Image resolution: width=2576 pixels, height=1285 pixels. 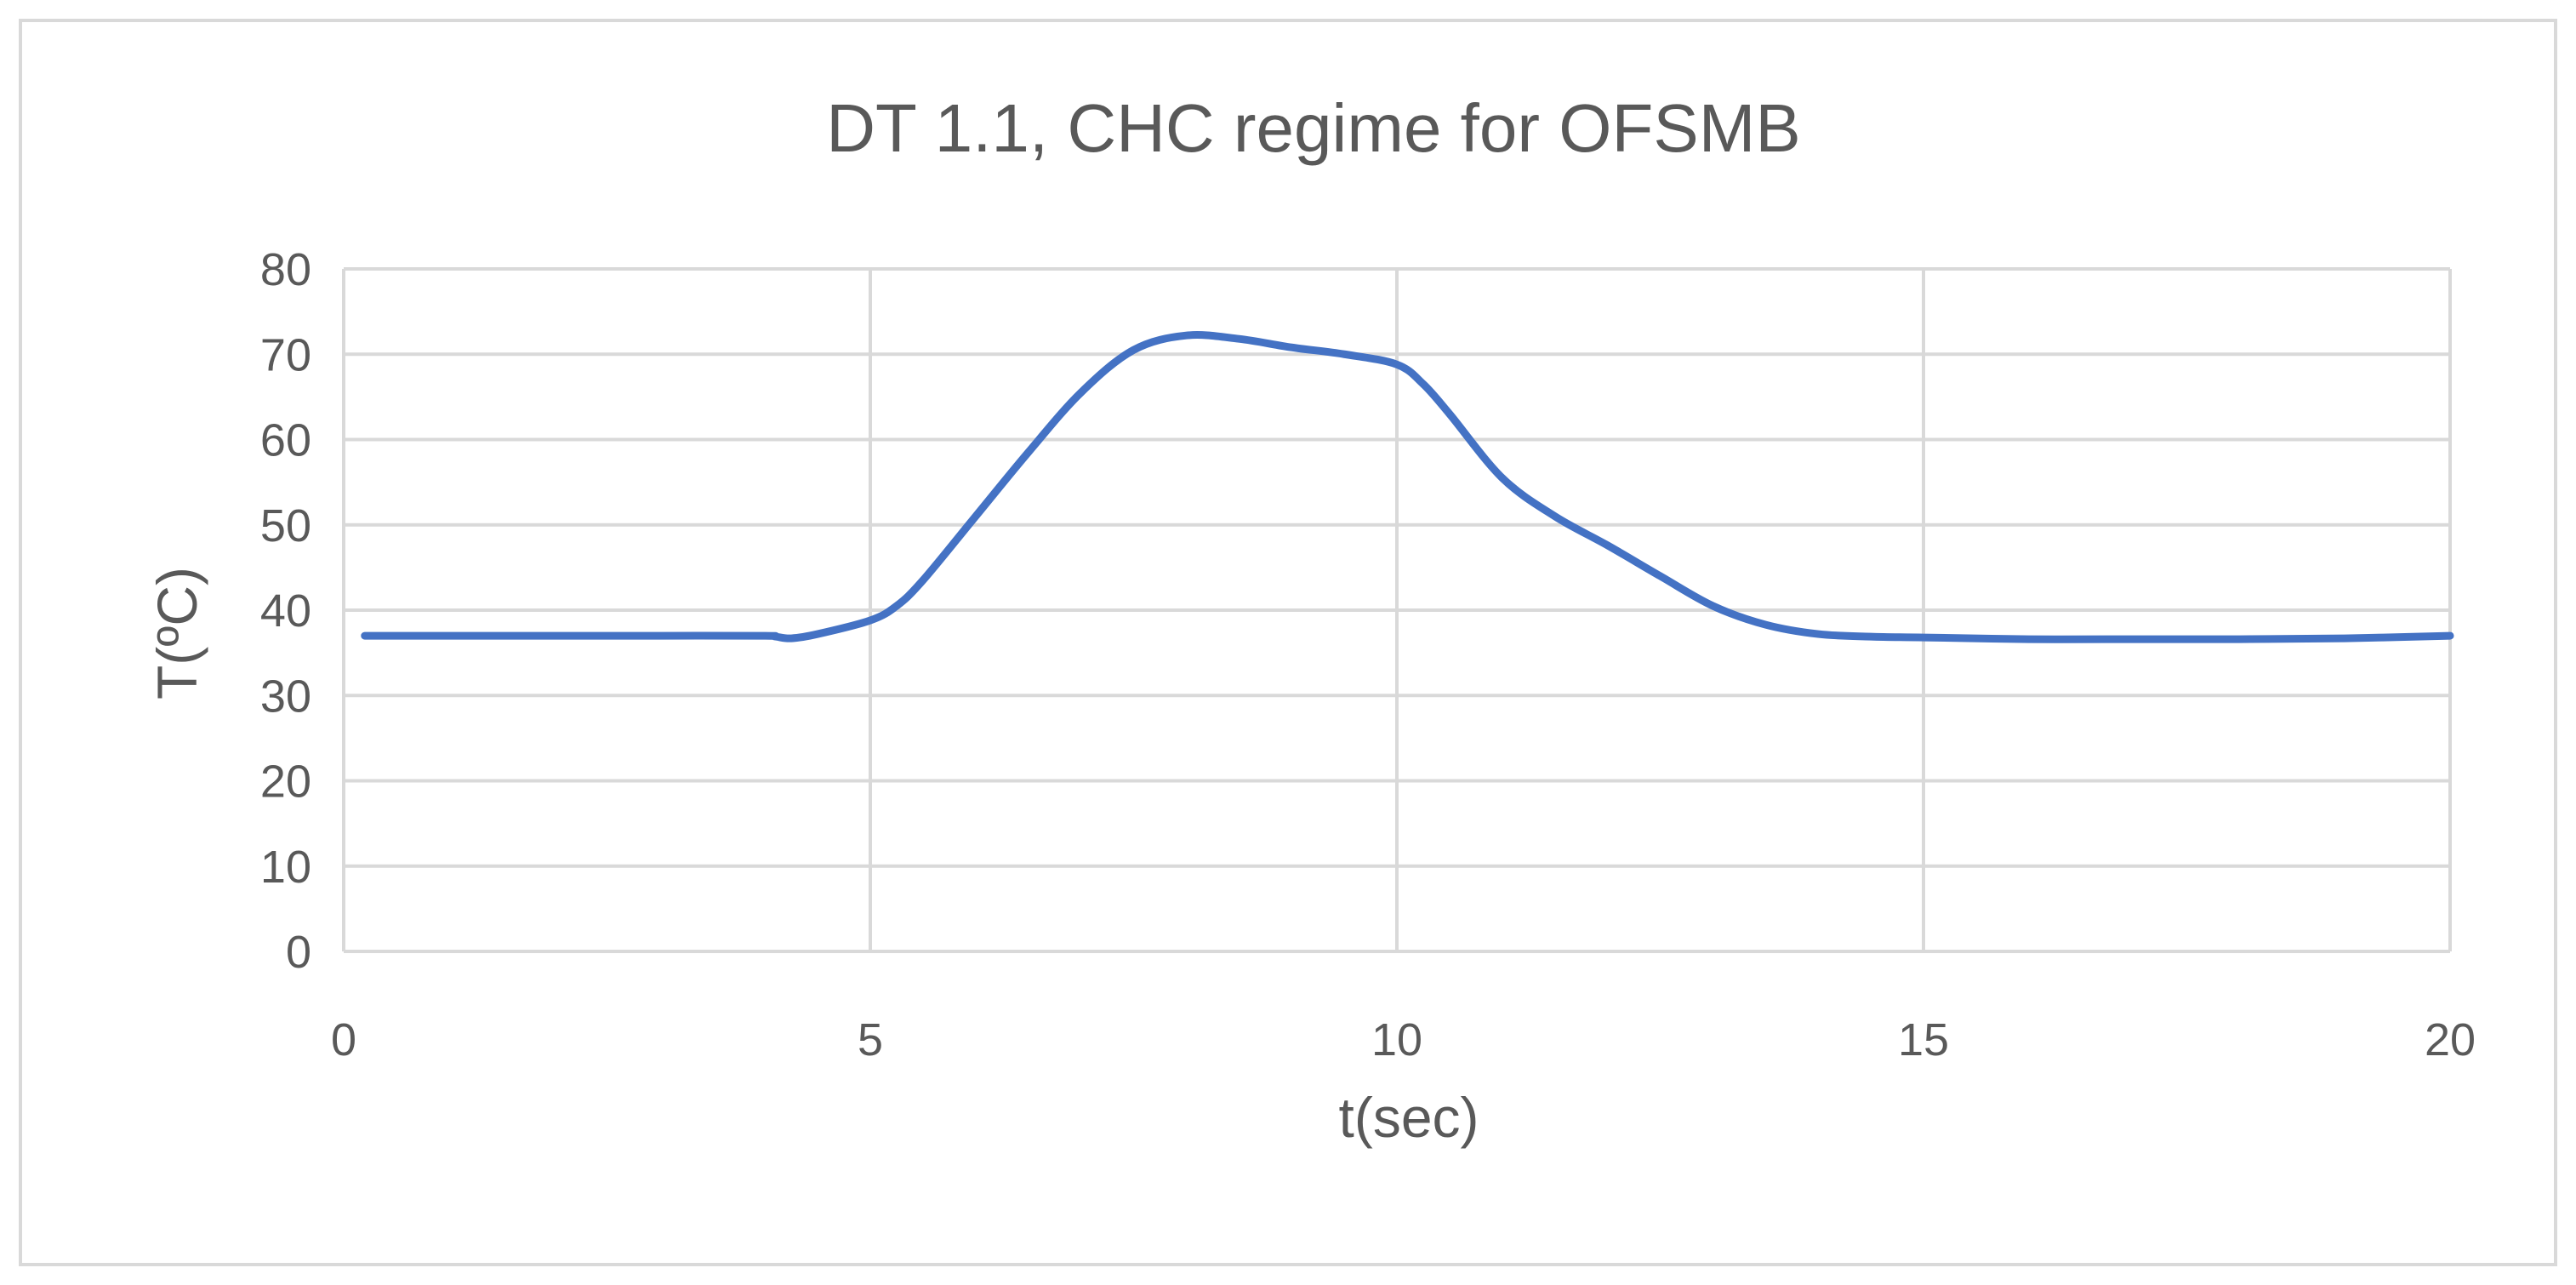 I want to click on y-tick-label: 40, so click(x=285, y=611).